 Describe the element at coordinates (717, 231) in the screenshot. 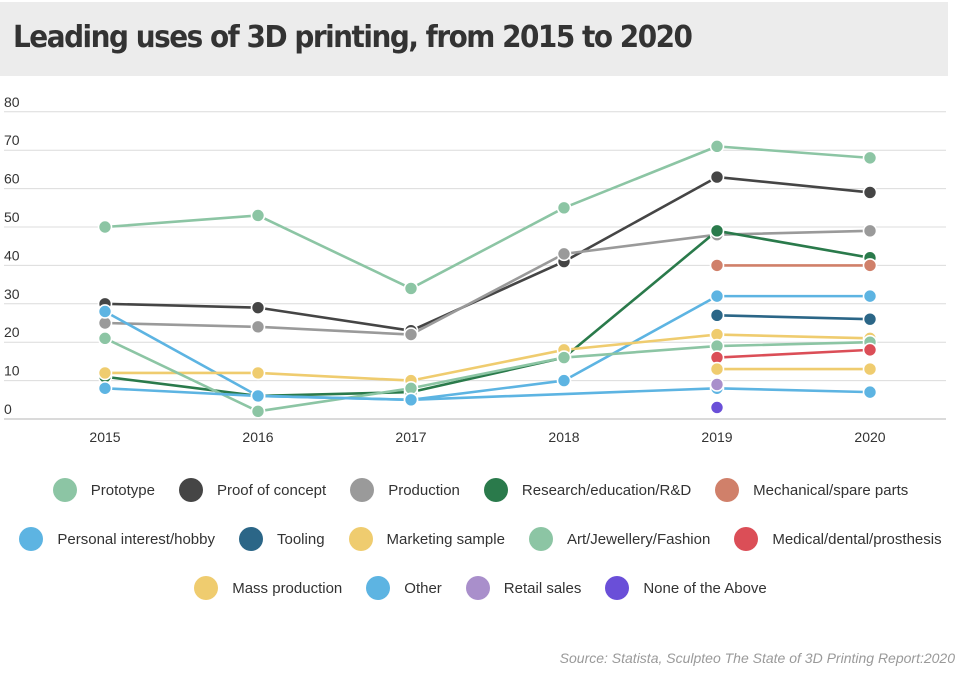

I see `data-point-research-education-r-d` at that location.